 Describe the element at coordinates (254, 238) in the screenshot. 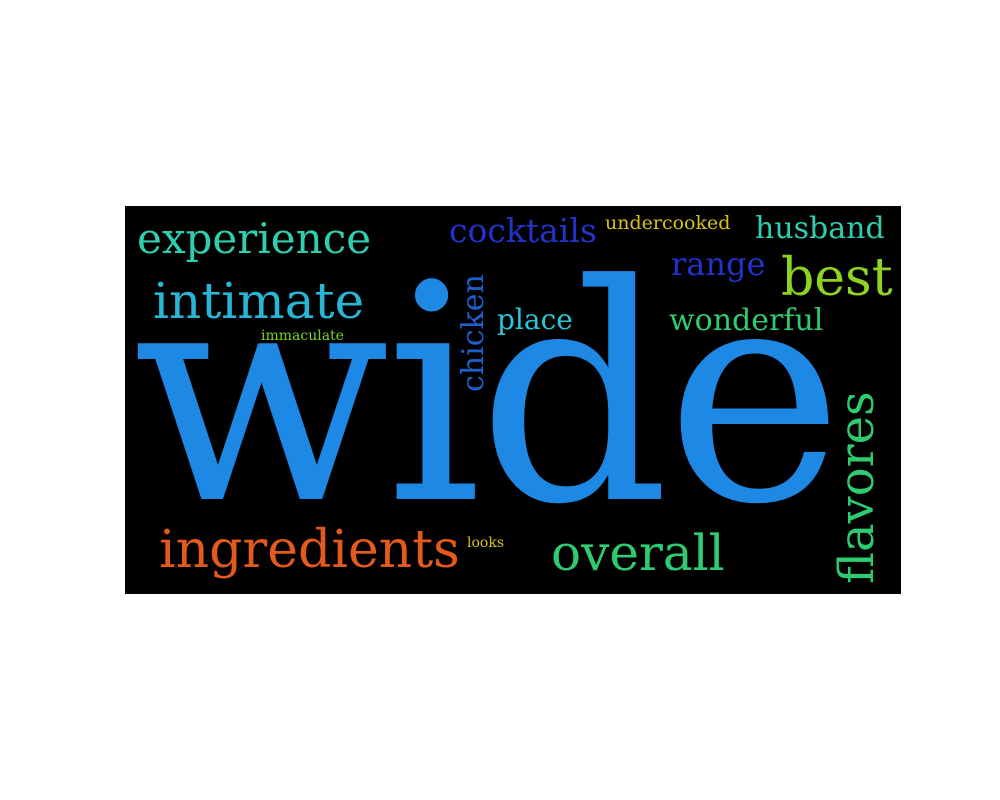

I see `word-experience: experience` at that location.